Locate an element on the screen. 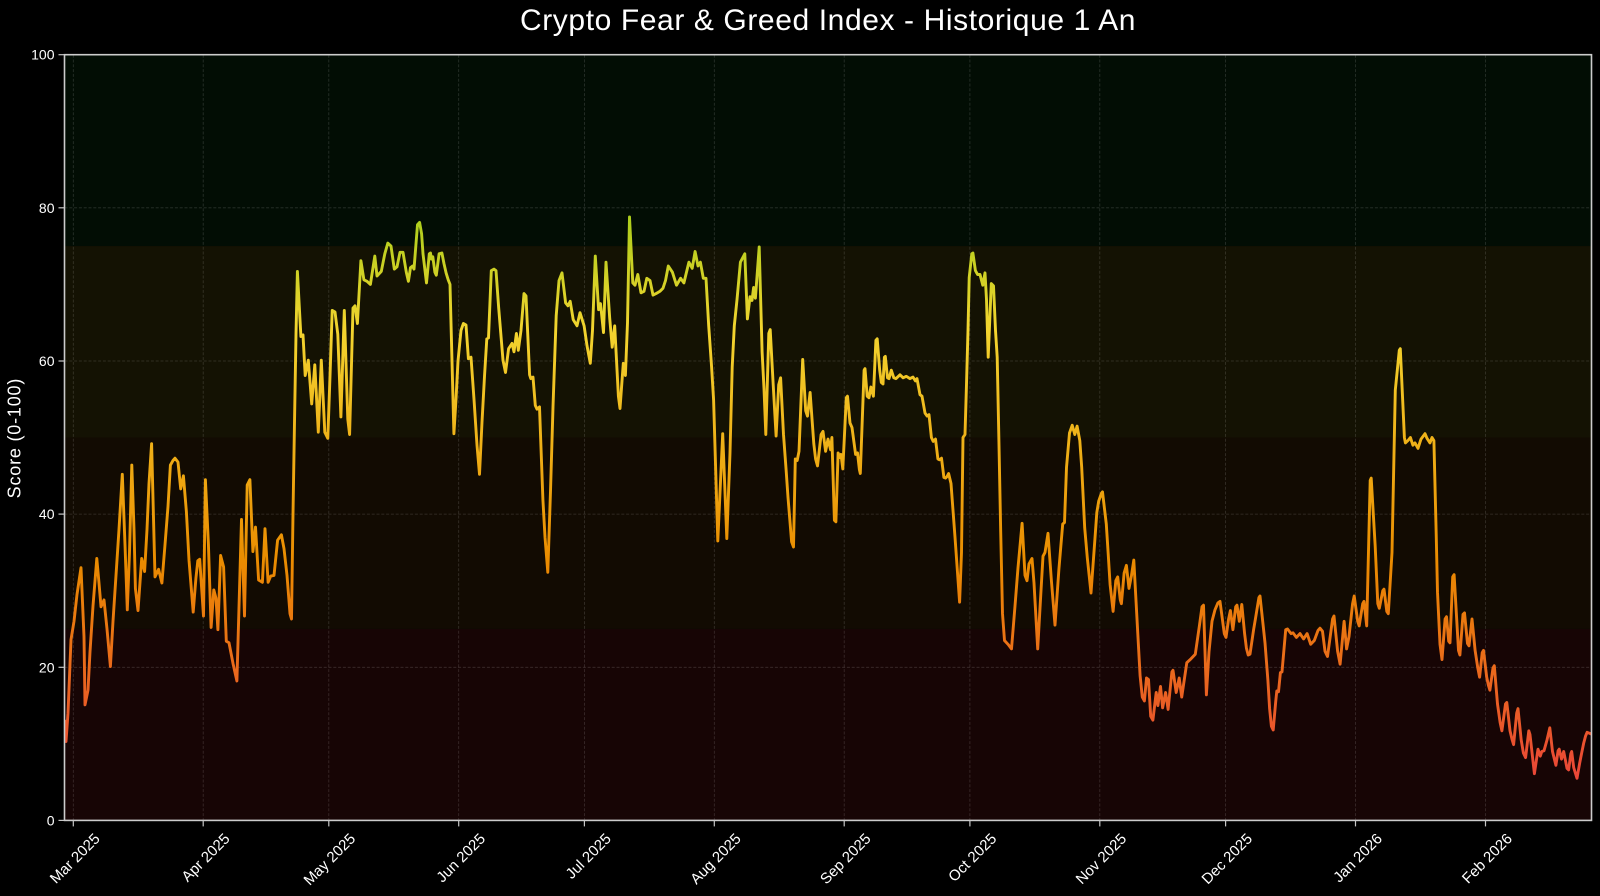 The image size is (1600, 896). svg-text: 0 is located at coordinates (51, 820).